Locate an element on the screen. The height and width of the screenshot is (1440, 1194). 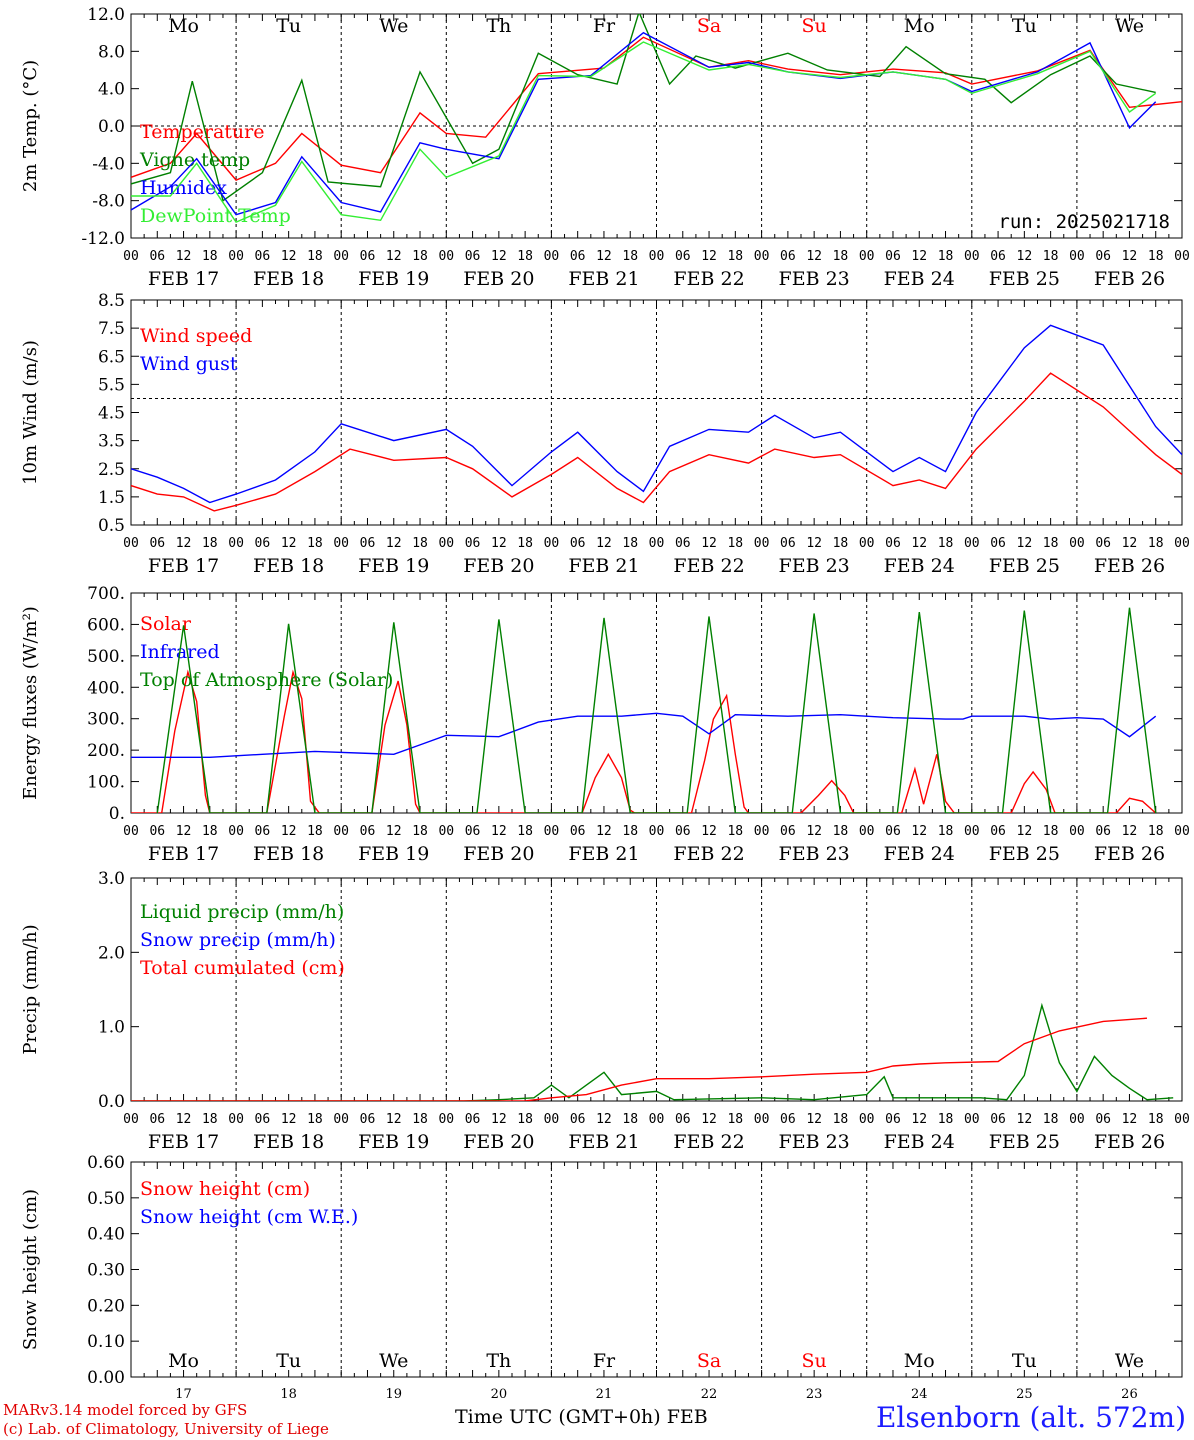
y-tick-label: 4.0 is located at coordinates (111, 90).